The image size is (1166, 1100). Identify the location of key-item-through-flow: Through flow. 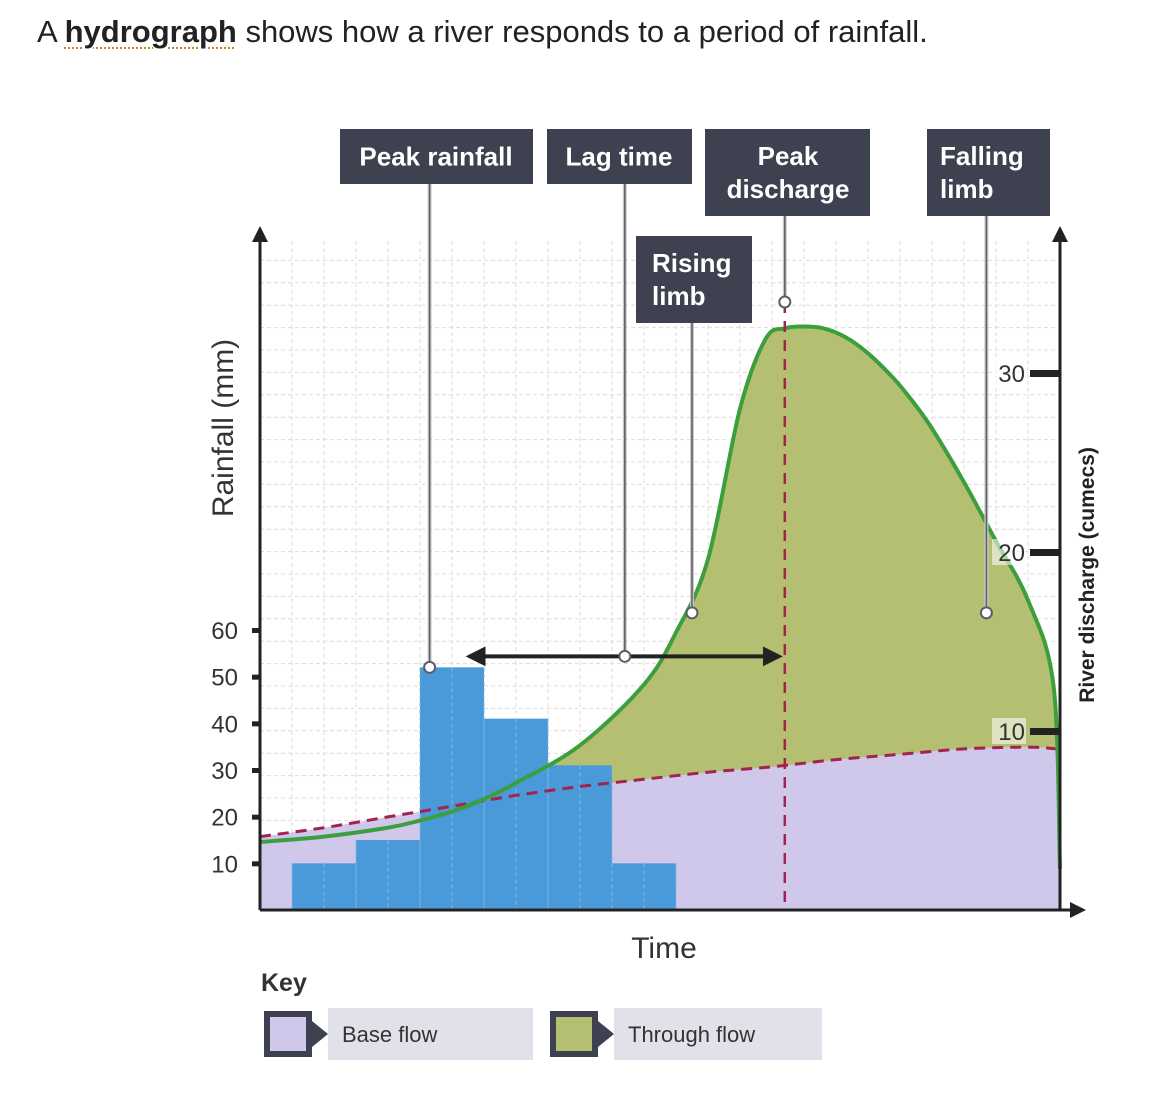
(686, 1034).